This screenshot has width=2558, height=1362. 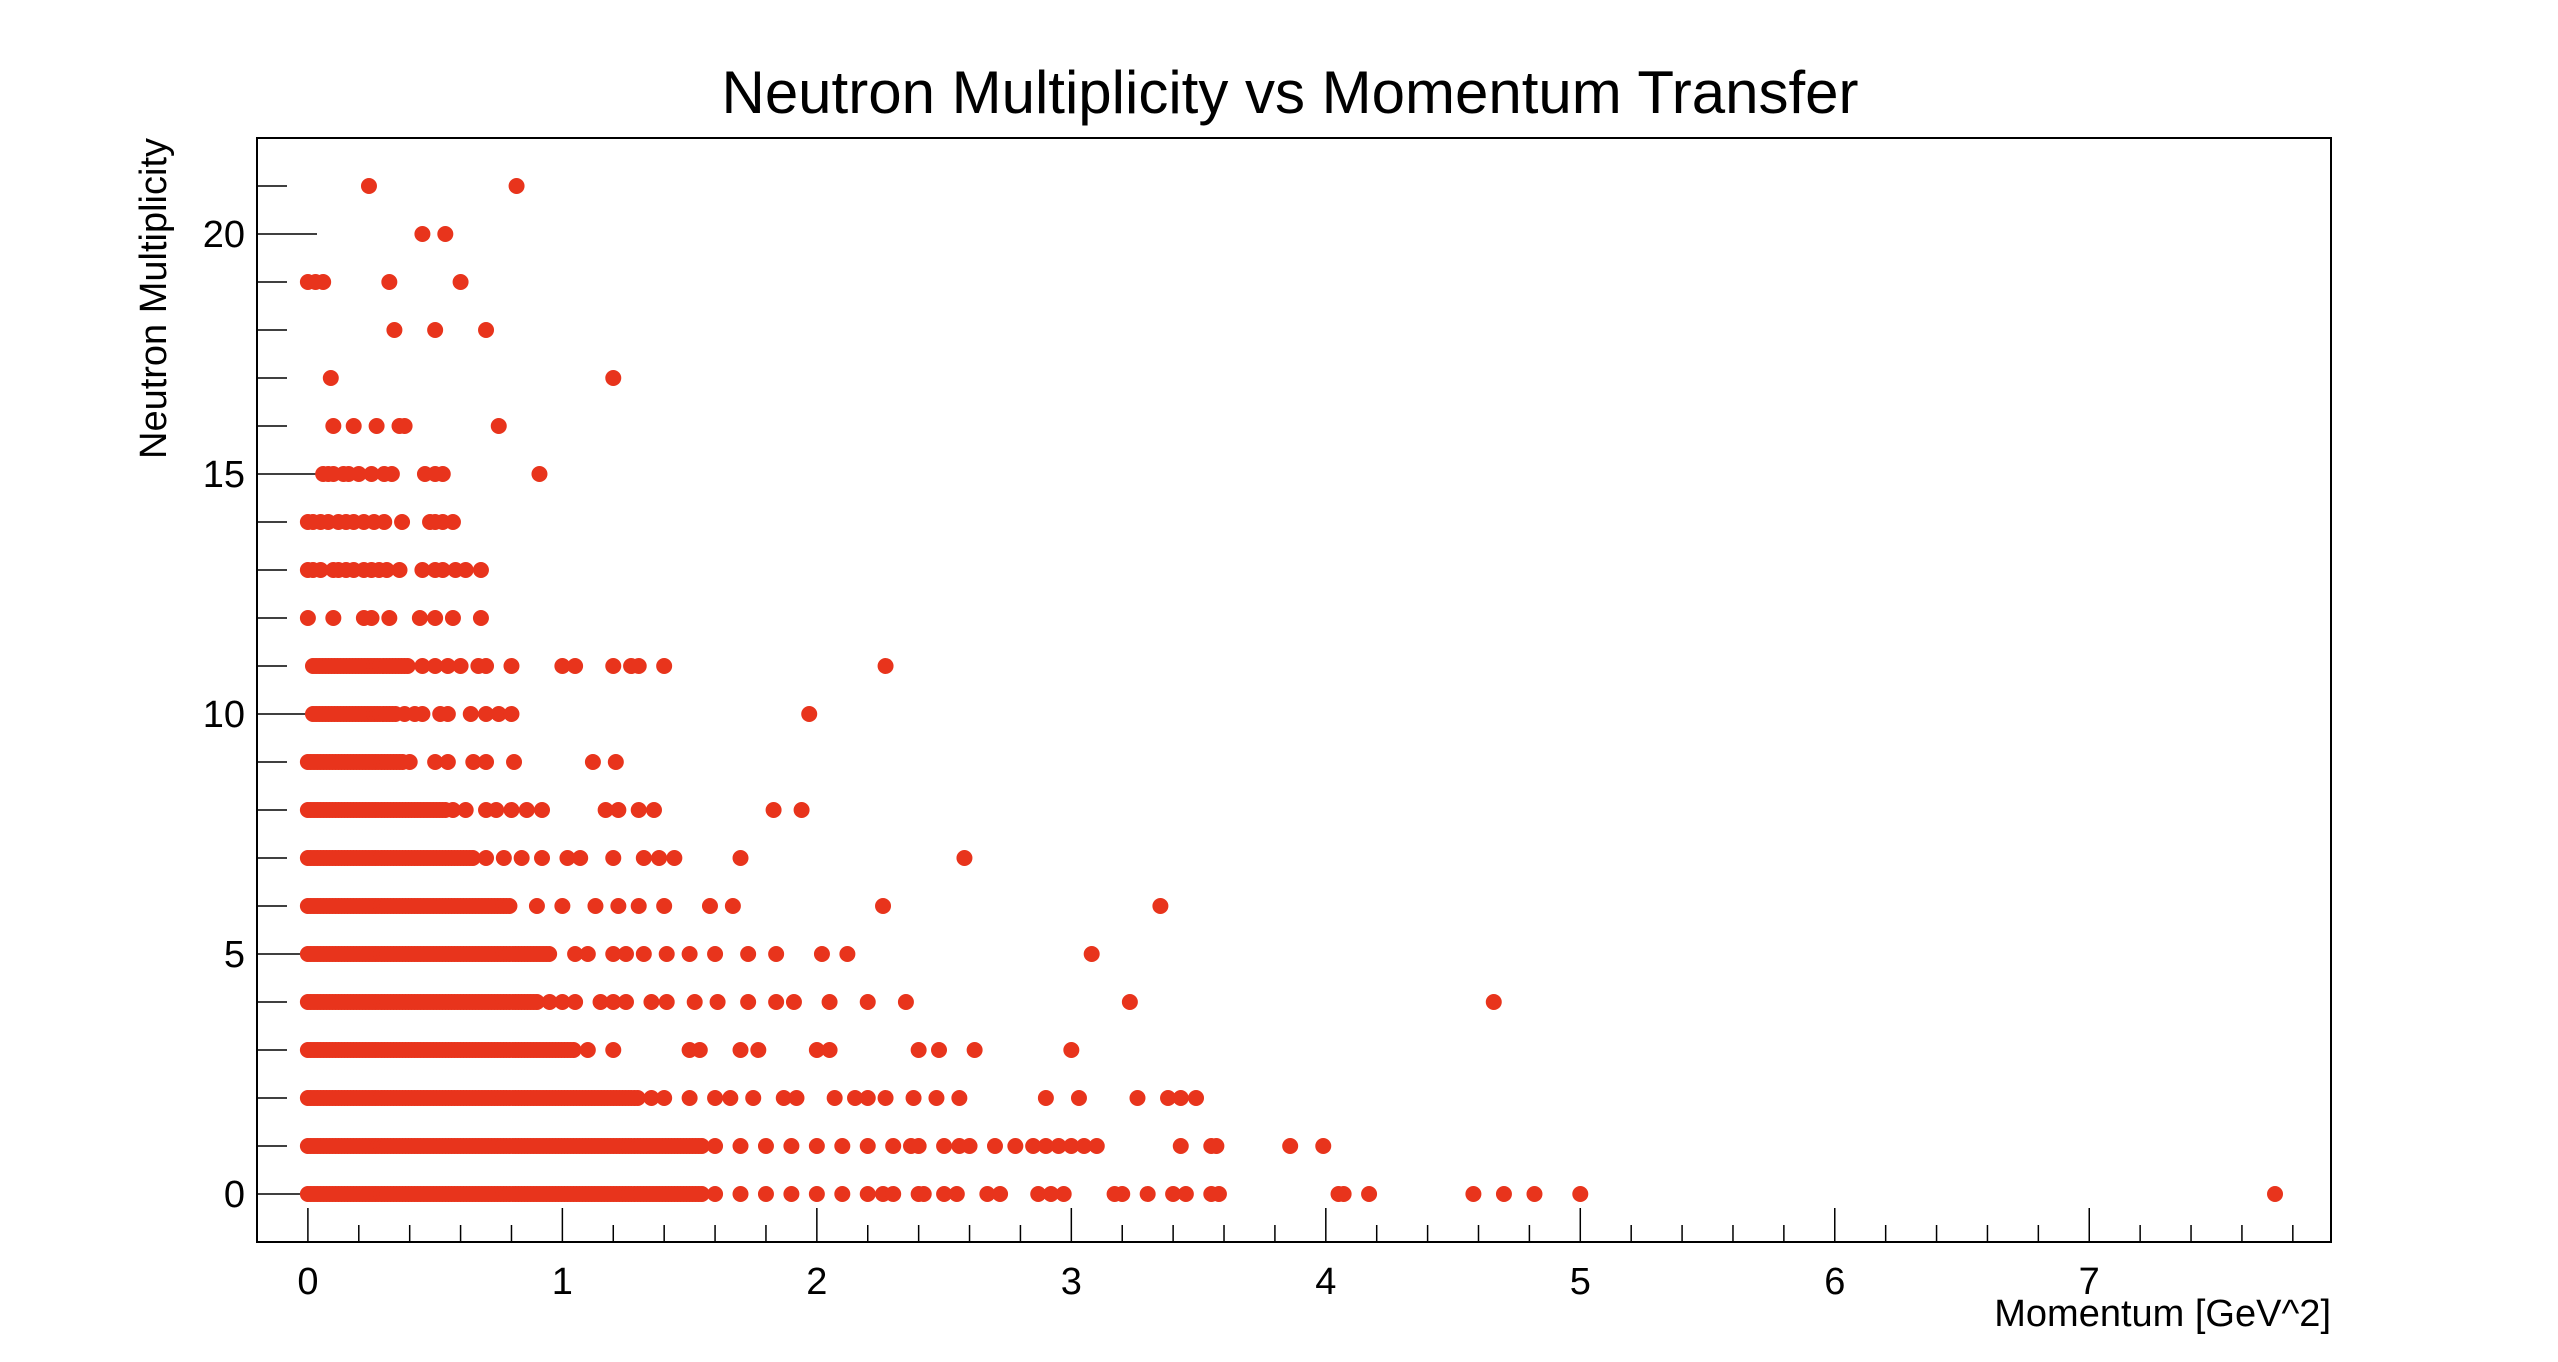 What do you see at coordinates (234, 1195) in the screenshot?
I see `y-tick-label: 0` at bounding box center [234, 1195].